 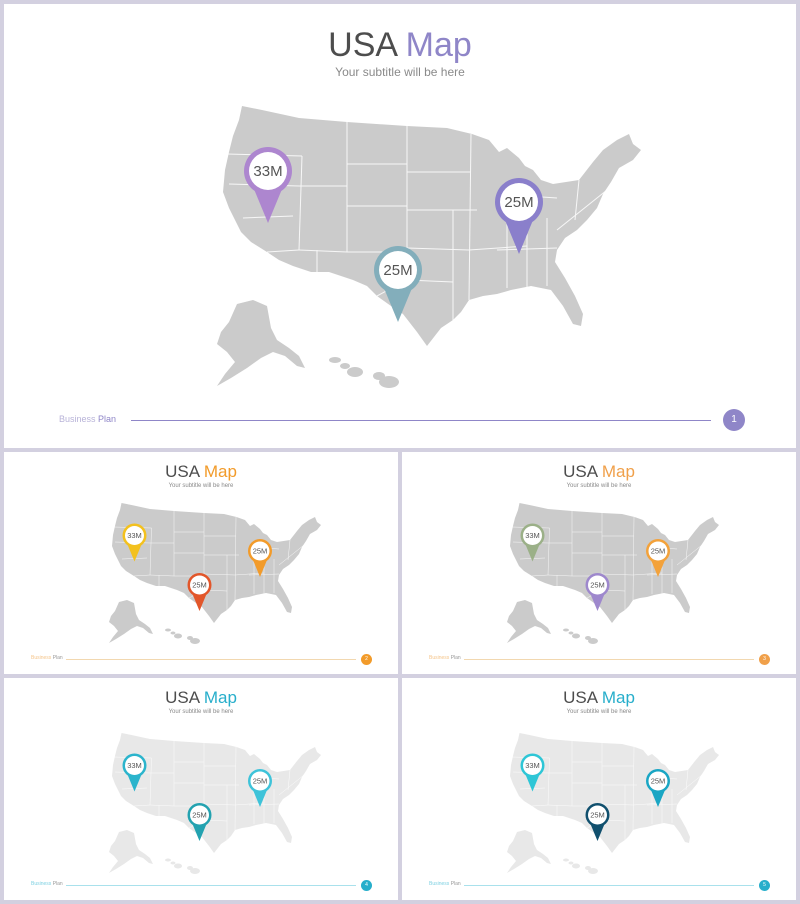 What do you see at coordinates (764, 659) in the screenshot?
I see `page-number-badge: 3` at bounding box center [764, 659].